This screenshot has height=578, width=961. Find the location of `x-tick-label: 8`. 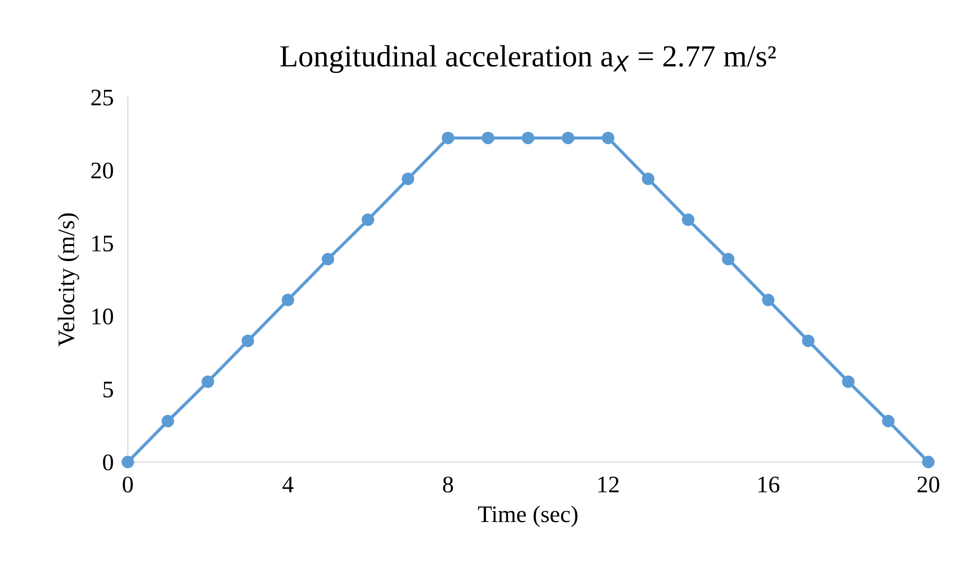

x-tick-label: 8 is located at coordinates (448, 484).